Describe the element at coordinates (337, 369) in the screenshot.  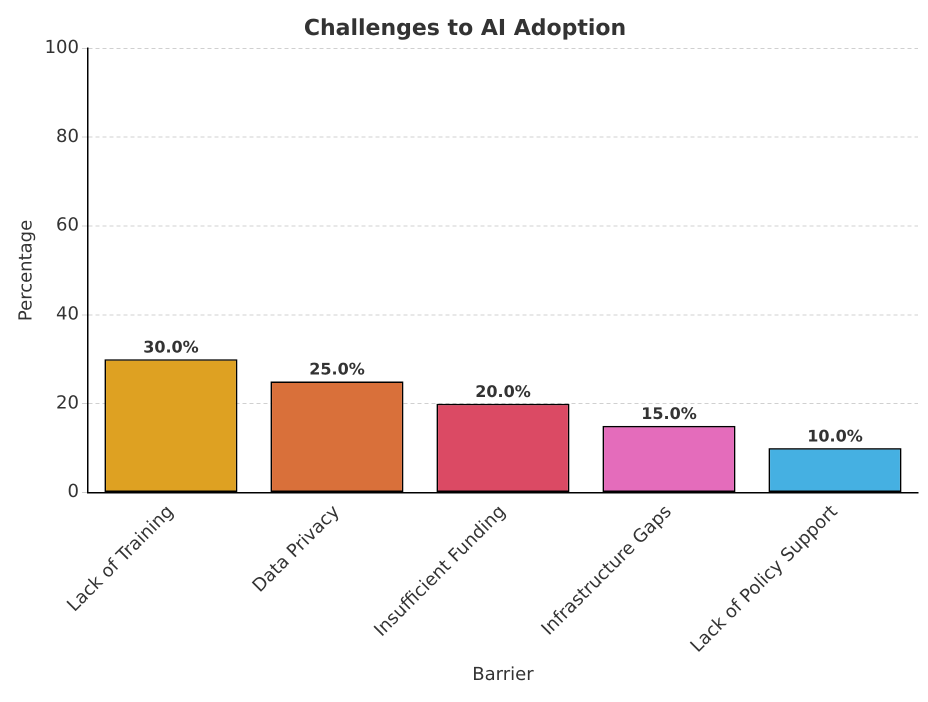
I see `data-label: 25.0%` at that location.